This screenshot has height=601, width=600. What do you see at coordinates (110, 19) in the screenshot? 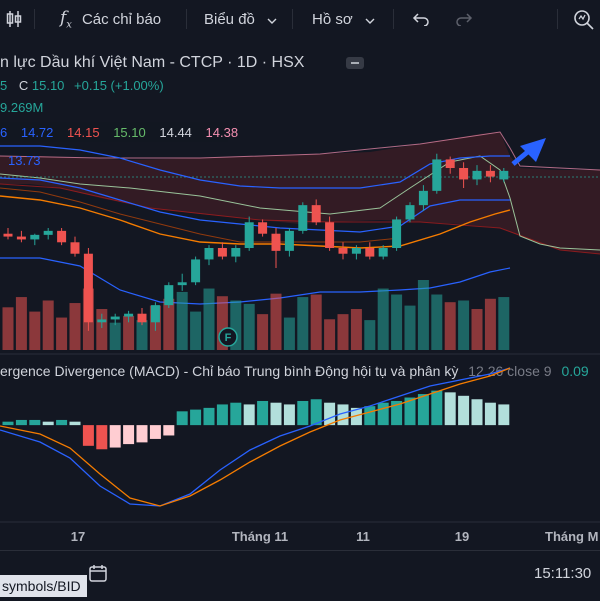
I see `indicators-button: fx Các chỉ báo` at bounding box center [110, 19].